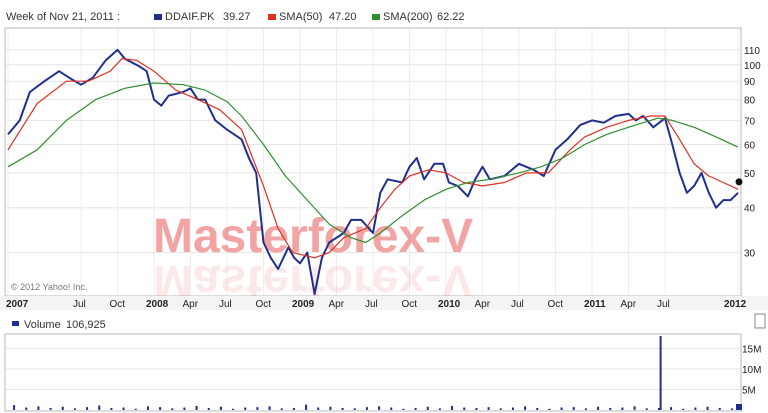 Image resolution: width=768 pixels, height=413 pixels. I want to click on legend-sma50-value: 47.20, so click(343, 17).